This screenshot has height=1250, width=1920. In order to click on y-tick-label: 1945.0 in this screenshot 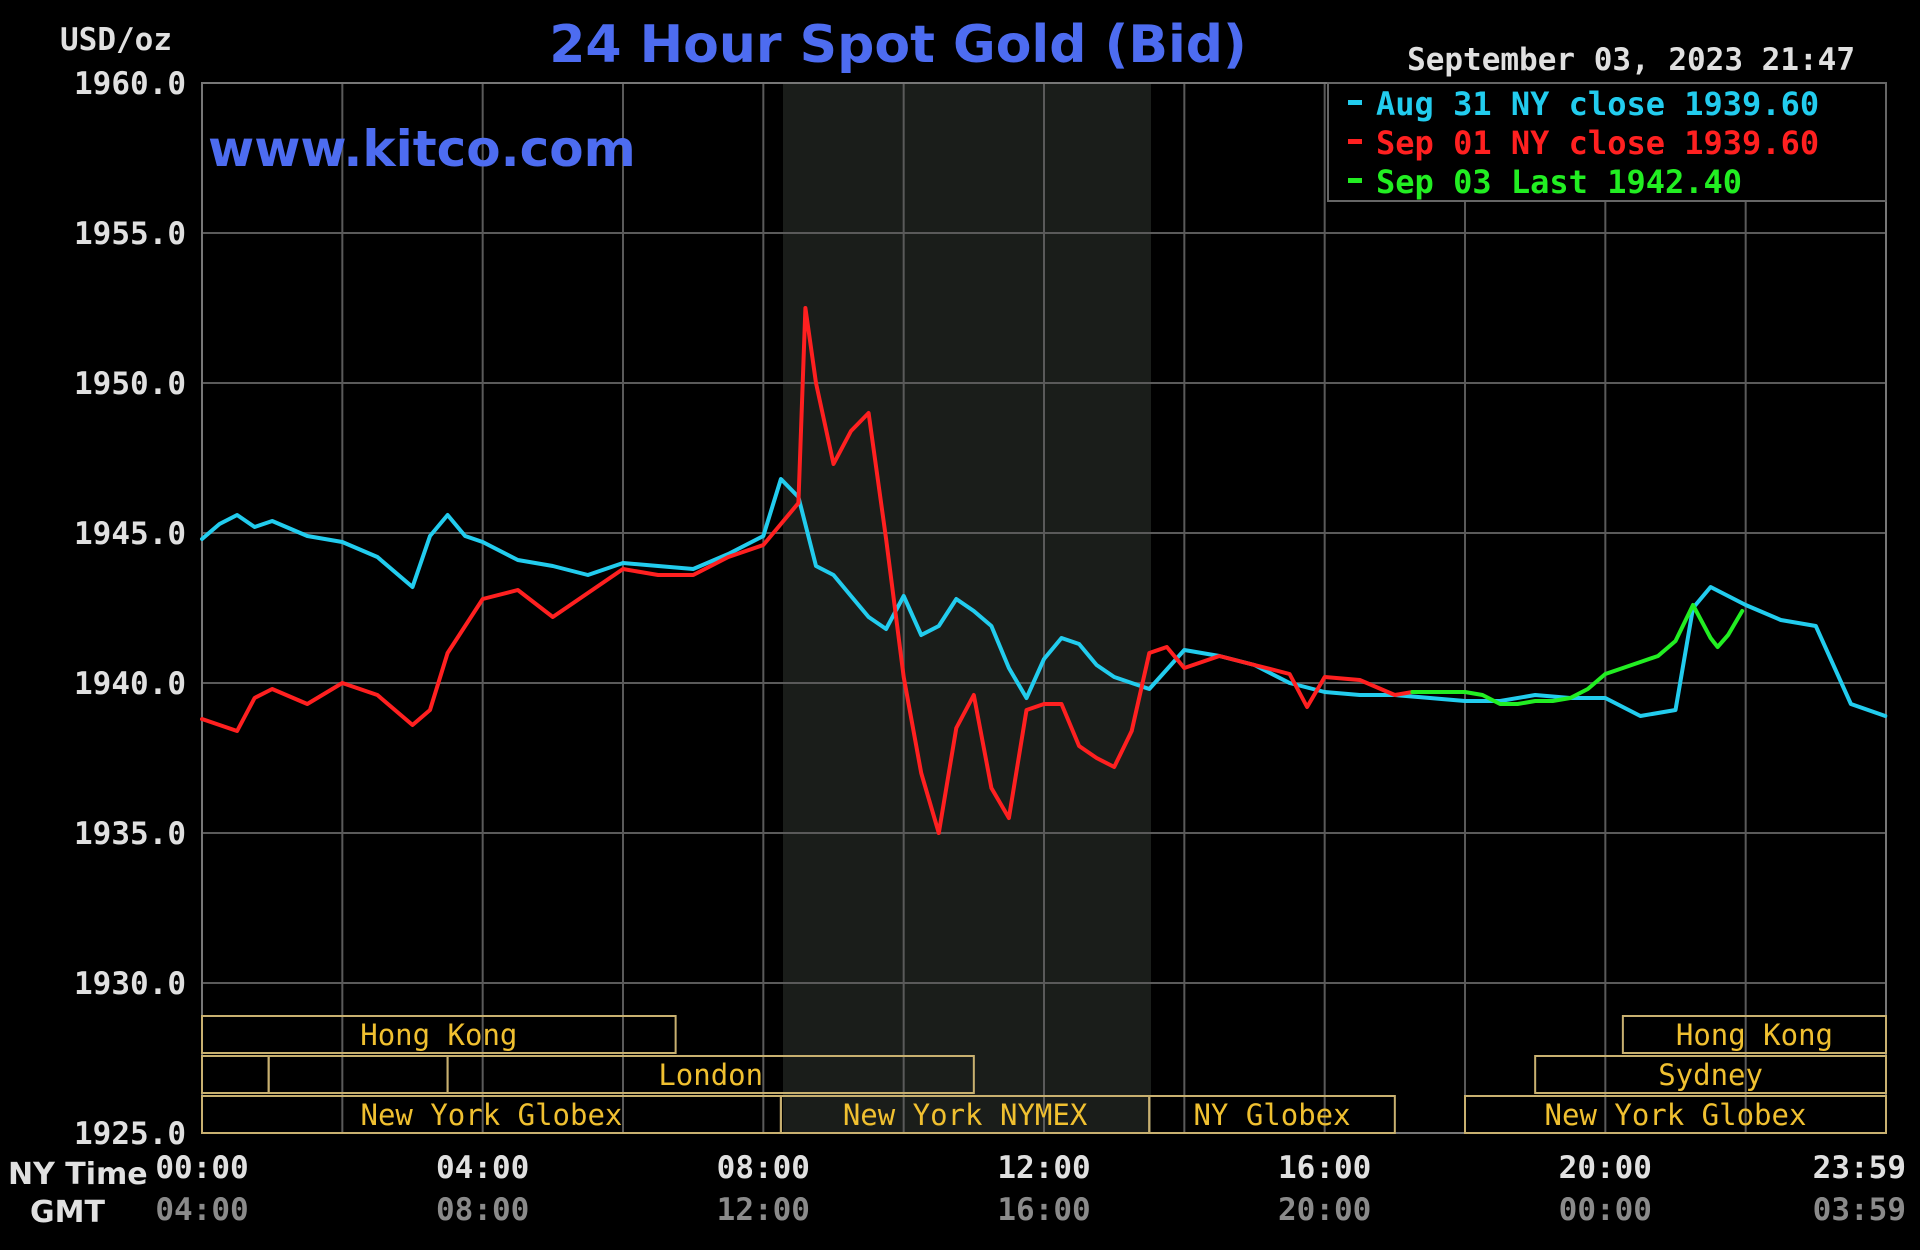, I will do `click(130, 534)`.